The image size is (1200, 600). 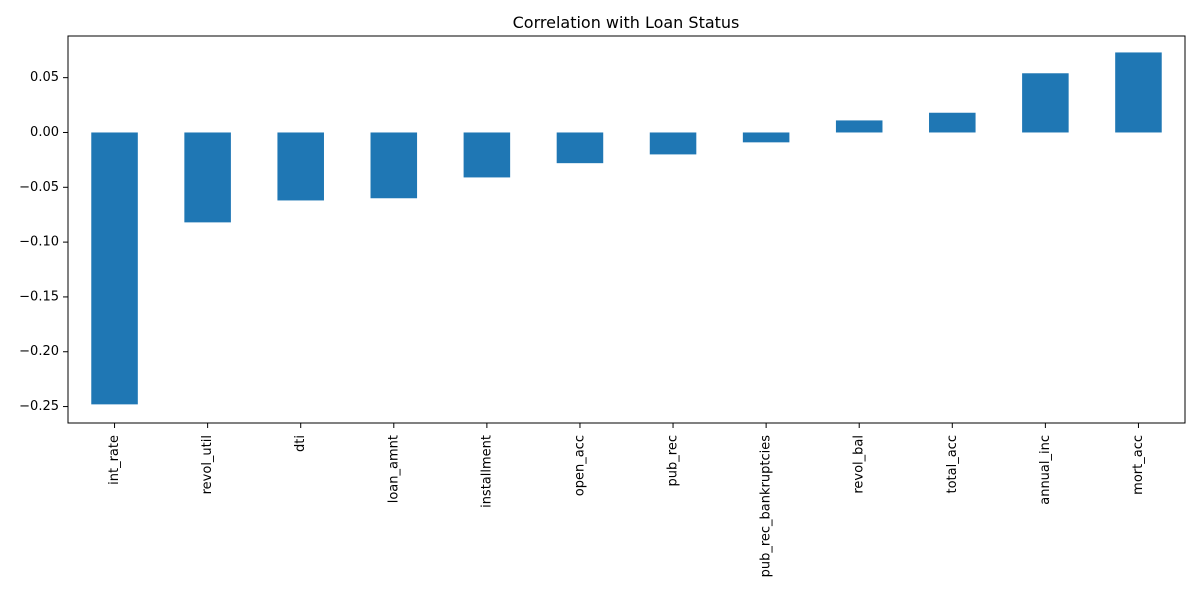 What do you see at coordinates (579, 465) in the screenshot?
I see `x-tick-label: open_acc` at bounding box center [579, 465].